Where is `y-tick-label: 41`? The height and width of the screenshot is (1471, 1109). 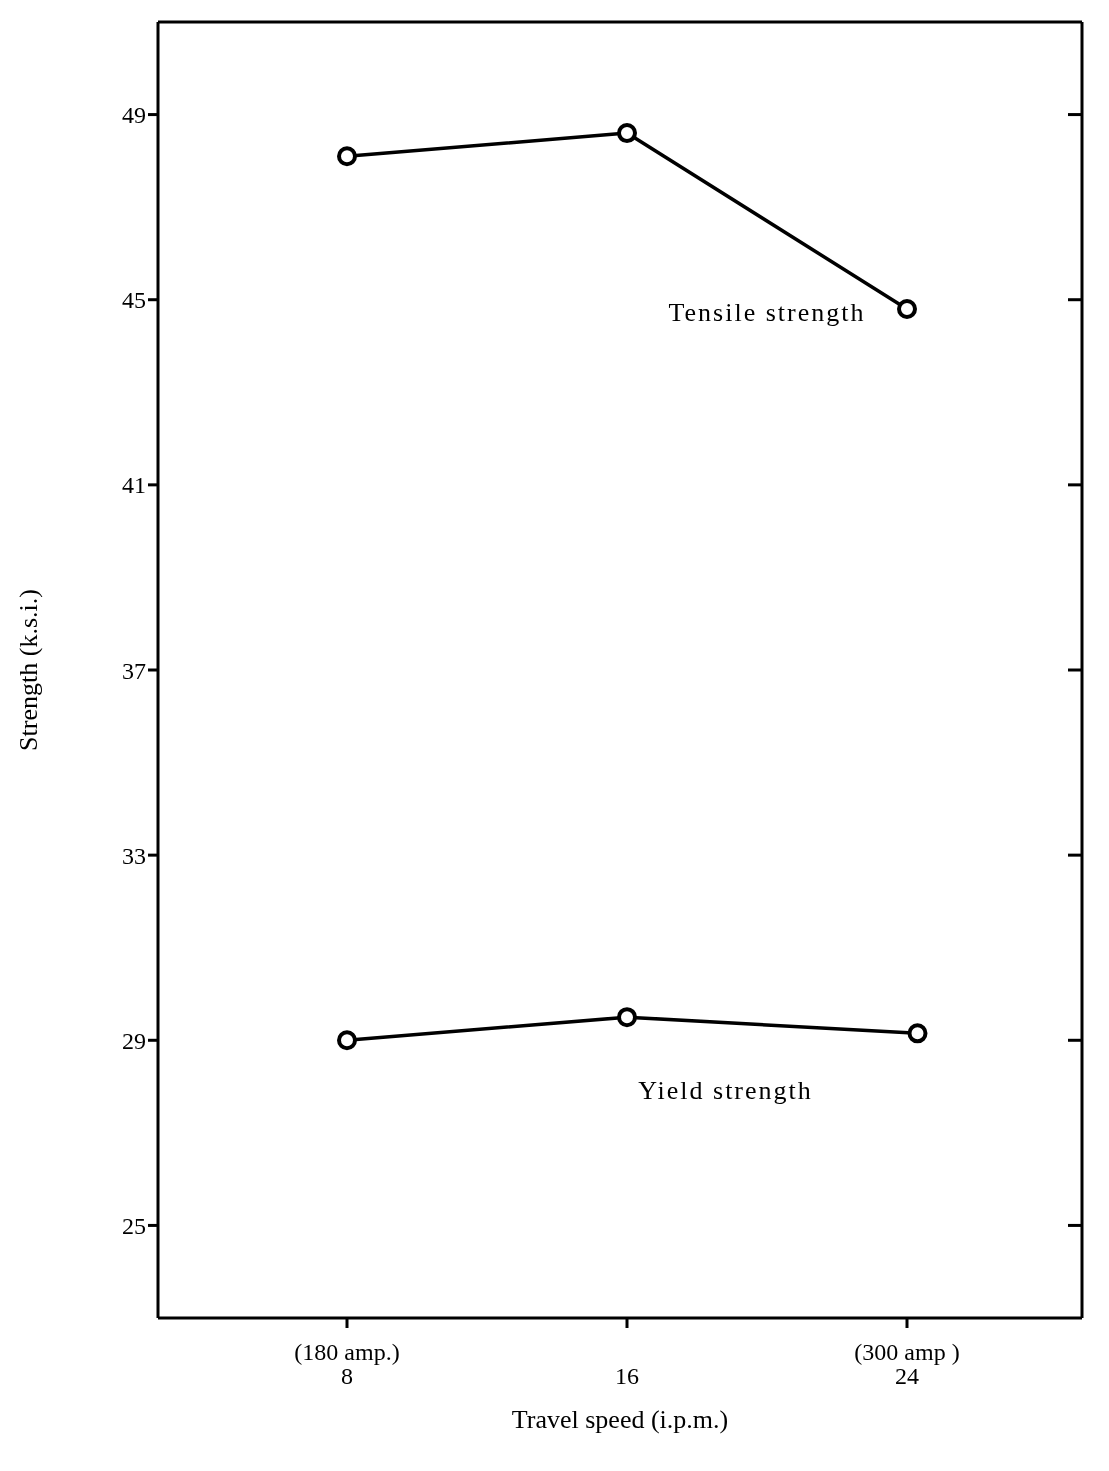 y-tick-label: 41 is located at coordinates (134, 485).